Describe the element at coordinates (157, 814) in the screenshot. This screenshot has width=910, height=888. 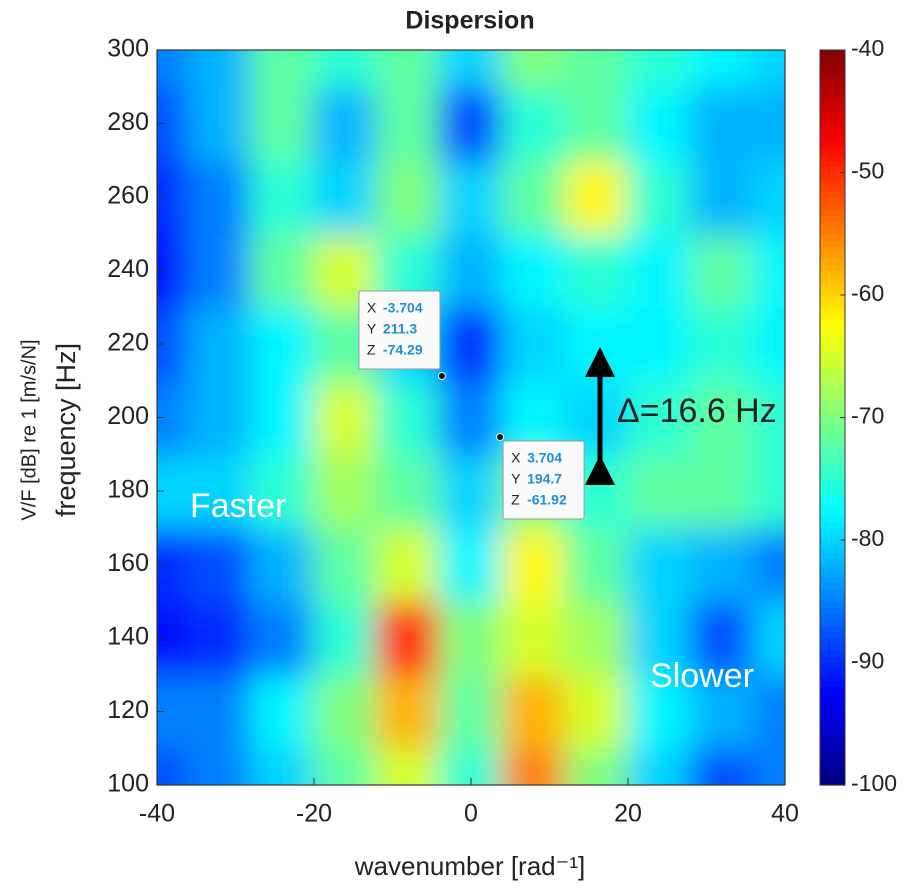
I see `x-tick-label: -40` at that location.